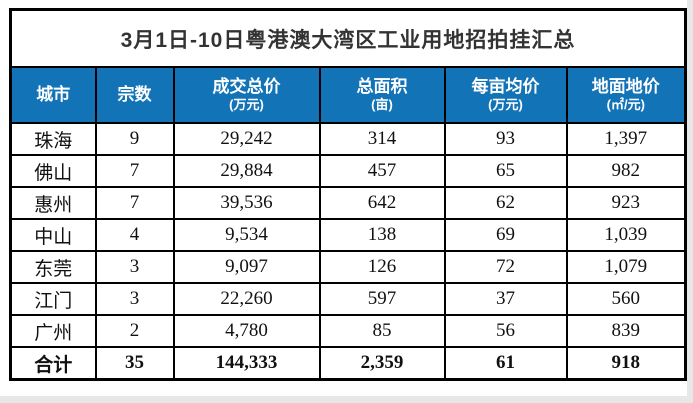 The width and height of the screenshot is (693, 403). Describe the element at coordinates (246, 171) in the screenshot. I see `table-cell: 29,884` at that location.